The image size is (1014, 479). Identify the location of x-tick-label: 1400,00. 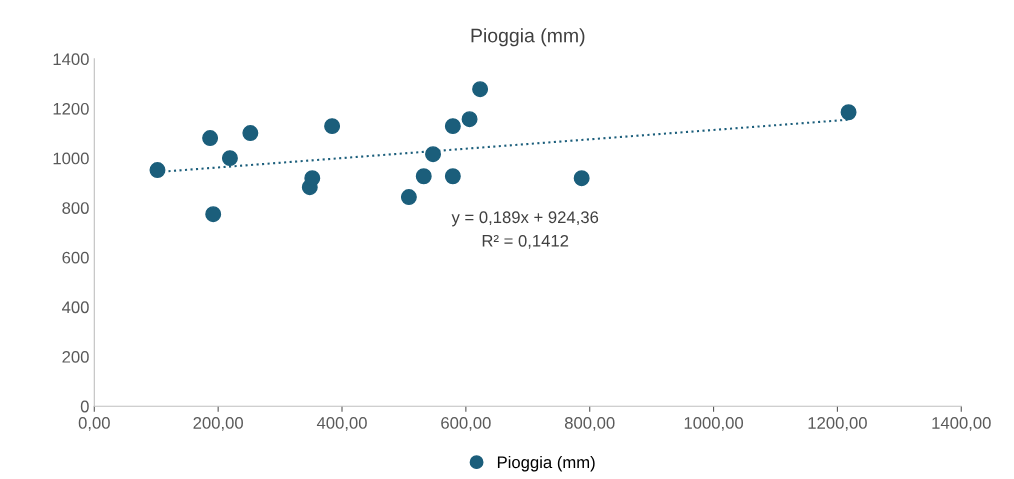
(961, 424).